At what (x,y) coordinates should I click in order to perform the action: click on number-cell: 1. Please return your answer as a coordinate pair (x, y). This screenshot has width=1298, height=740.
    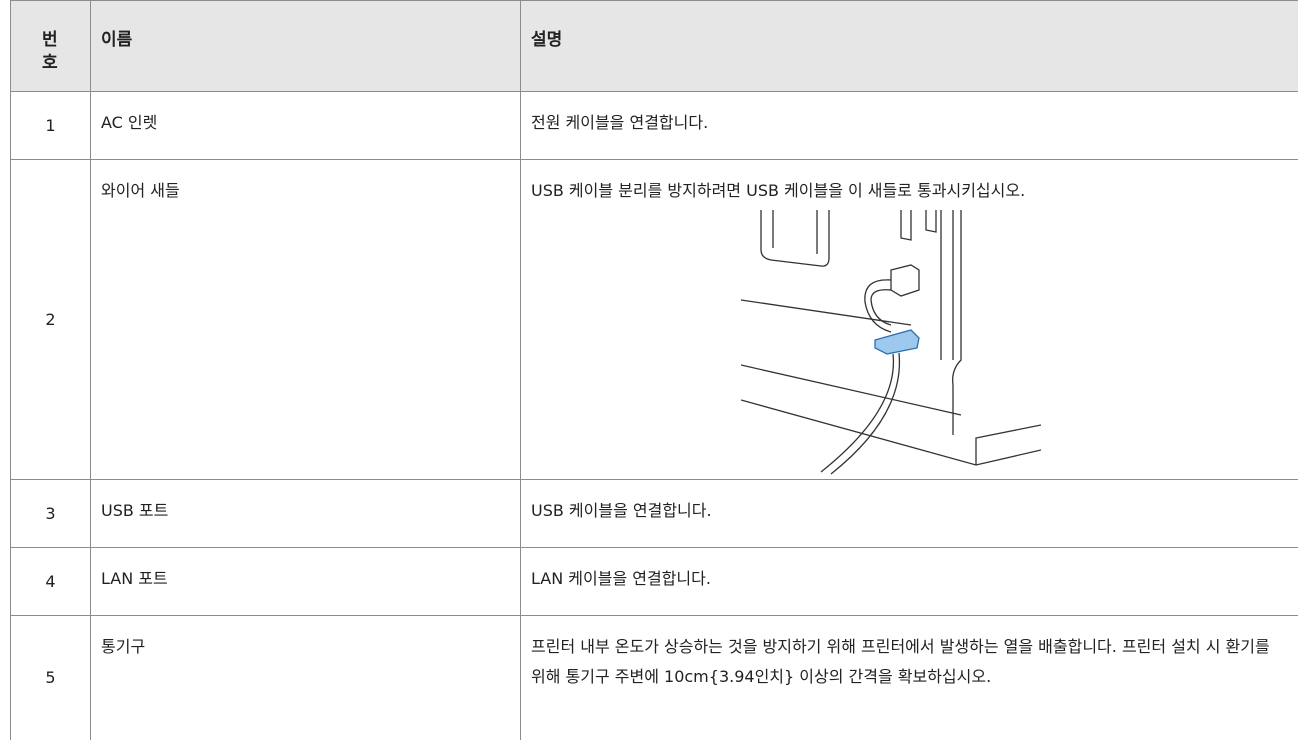
    Looking at the image, I should click on (50, 125).